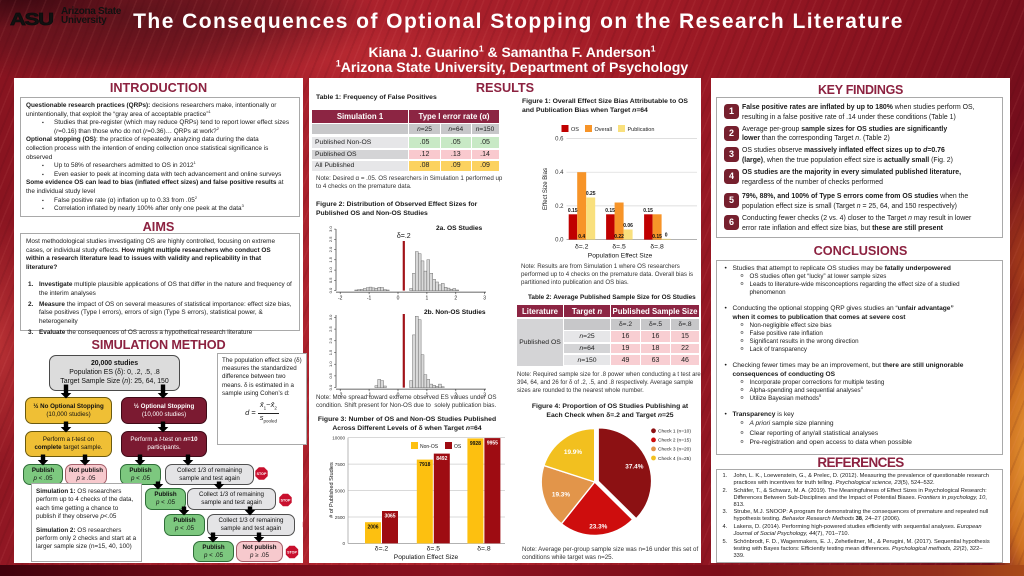 Image resolution: width=1024 pixels, height=576 pixels. Describe the element at coordinates (441, 459) in the screenshot. I see `svg-text: 8492` at that location.